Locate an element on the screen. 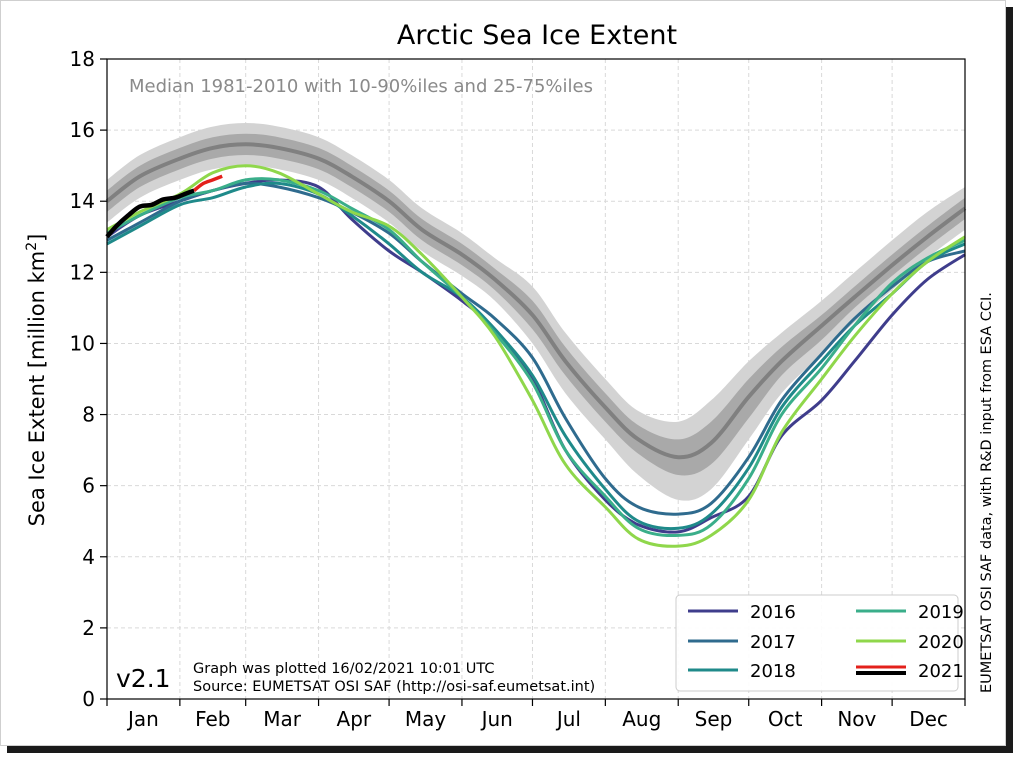 The width and height of the screenshot is (1024, 764). x-tick-label: Oct is located at coordinates (785, 719).